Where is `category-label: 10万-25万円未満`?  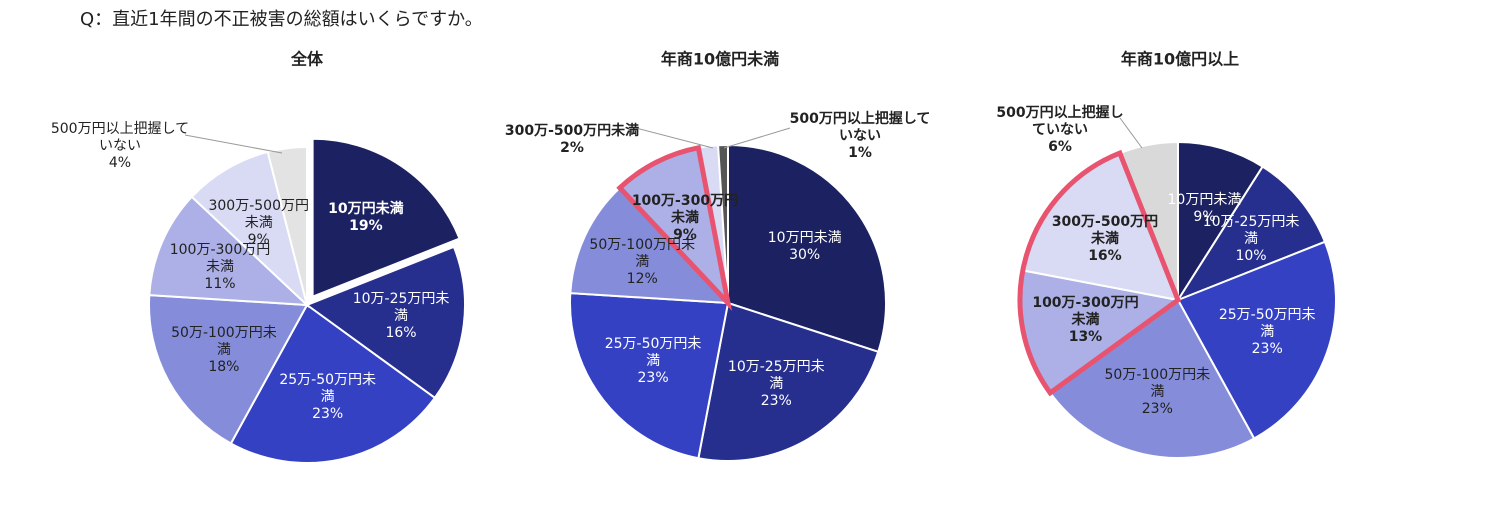
category-label: 10万-25万円未満 is located at coordinates (401, 308).